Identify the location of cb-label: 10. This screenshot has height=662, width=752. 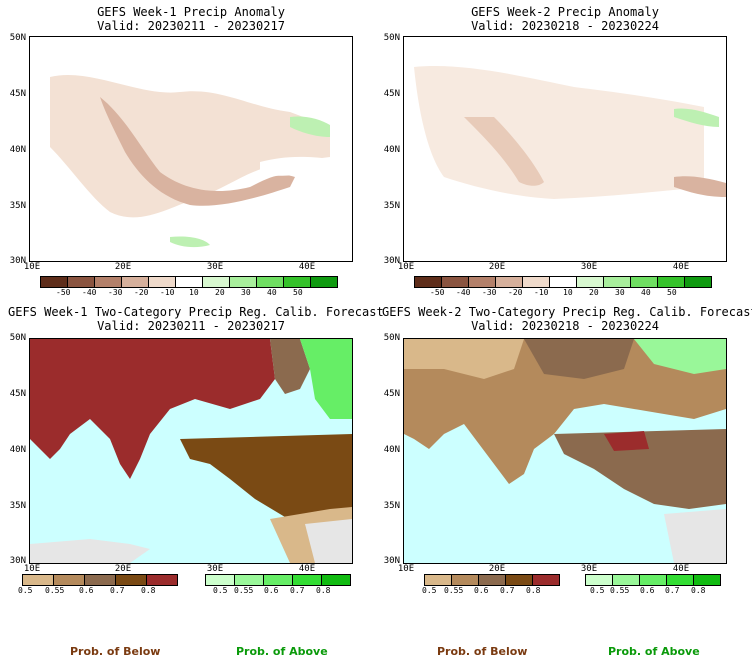
(194, 292).